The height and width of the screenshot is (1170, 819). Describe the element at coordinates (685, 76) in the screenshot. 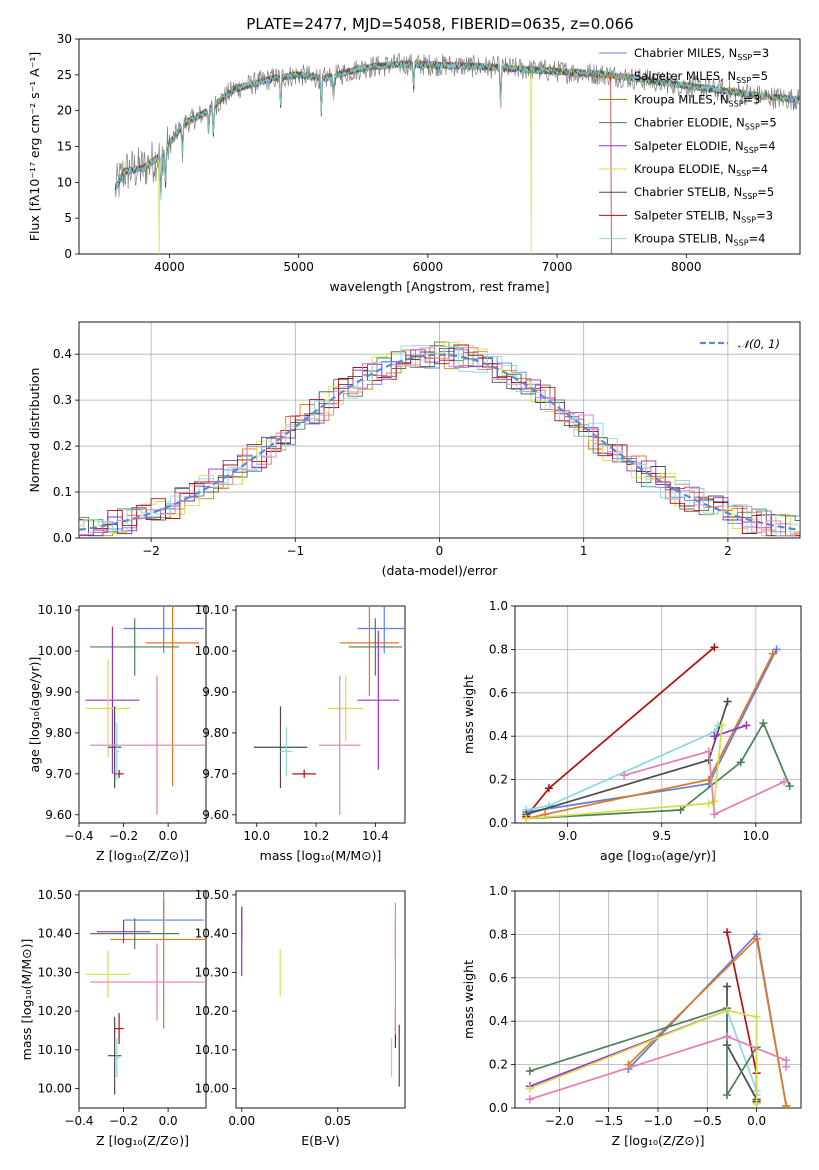

I see `legend-entry-base: Salpeter MILES, N` at that location.